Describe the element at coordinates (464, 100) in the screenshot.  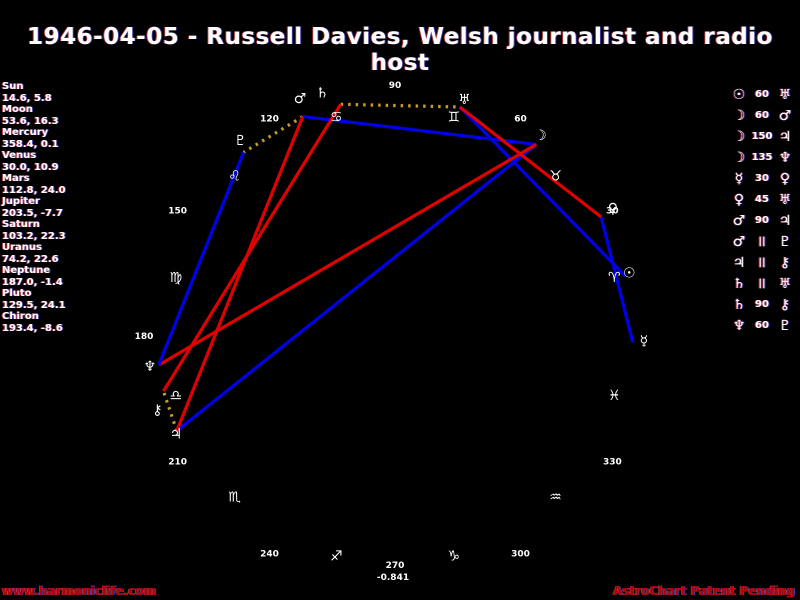
I see `planet-glyph-uranus-icon: ♅` at that location.